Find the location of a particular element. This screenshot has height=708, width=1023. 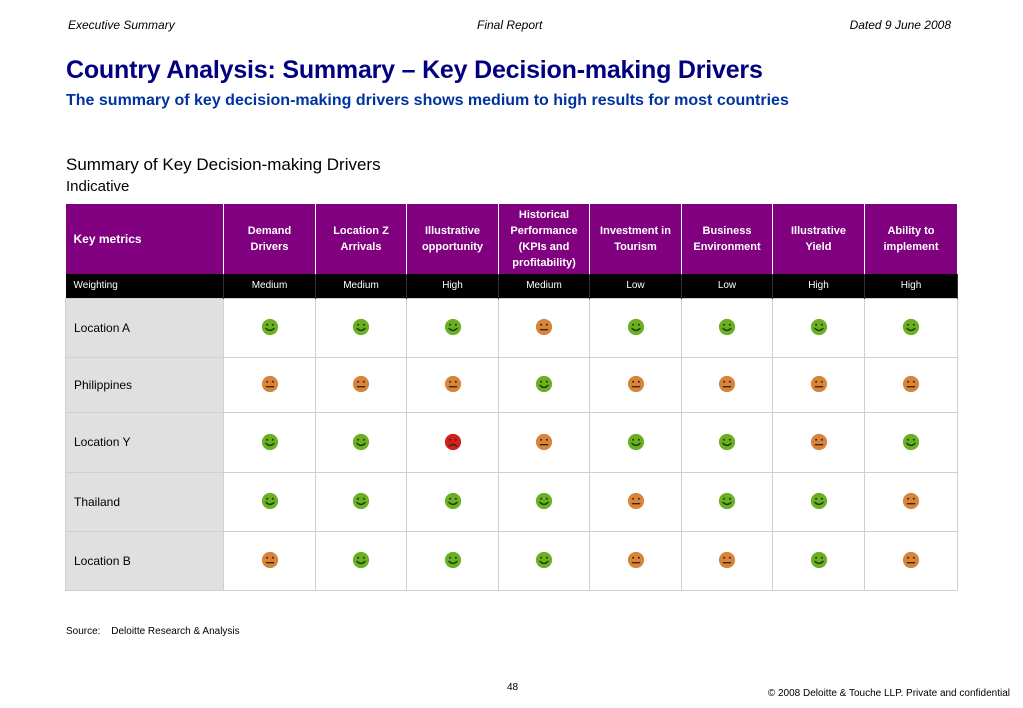

source-note: Source: Deloitte Research & Analysis is located at coordinates (153, 631).